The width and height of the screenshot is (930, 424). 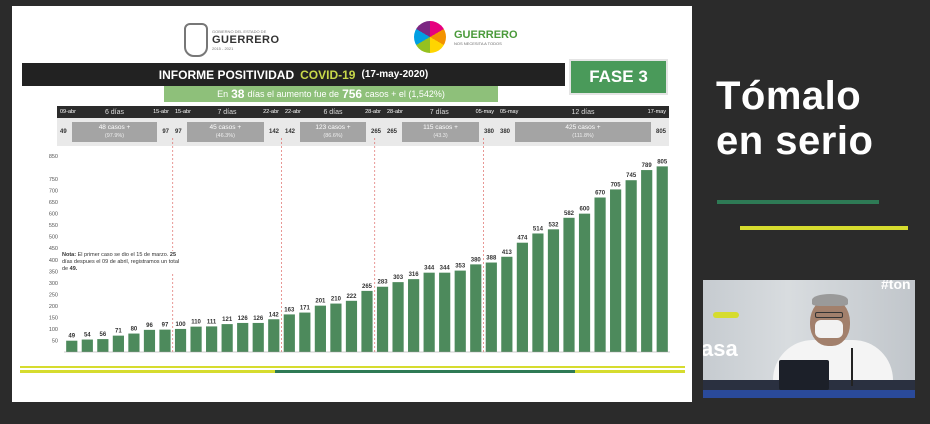 What do you see at coordinates (196, 40) in the screenshot?
I see `state-seal-icon` at bounding box center [196, 40].